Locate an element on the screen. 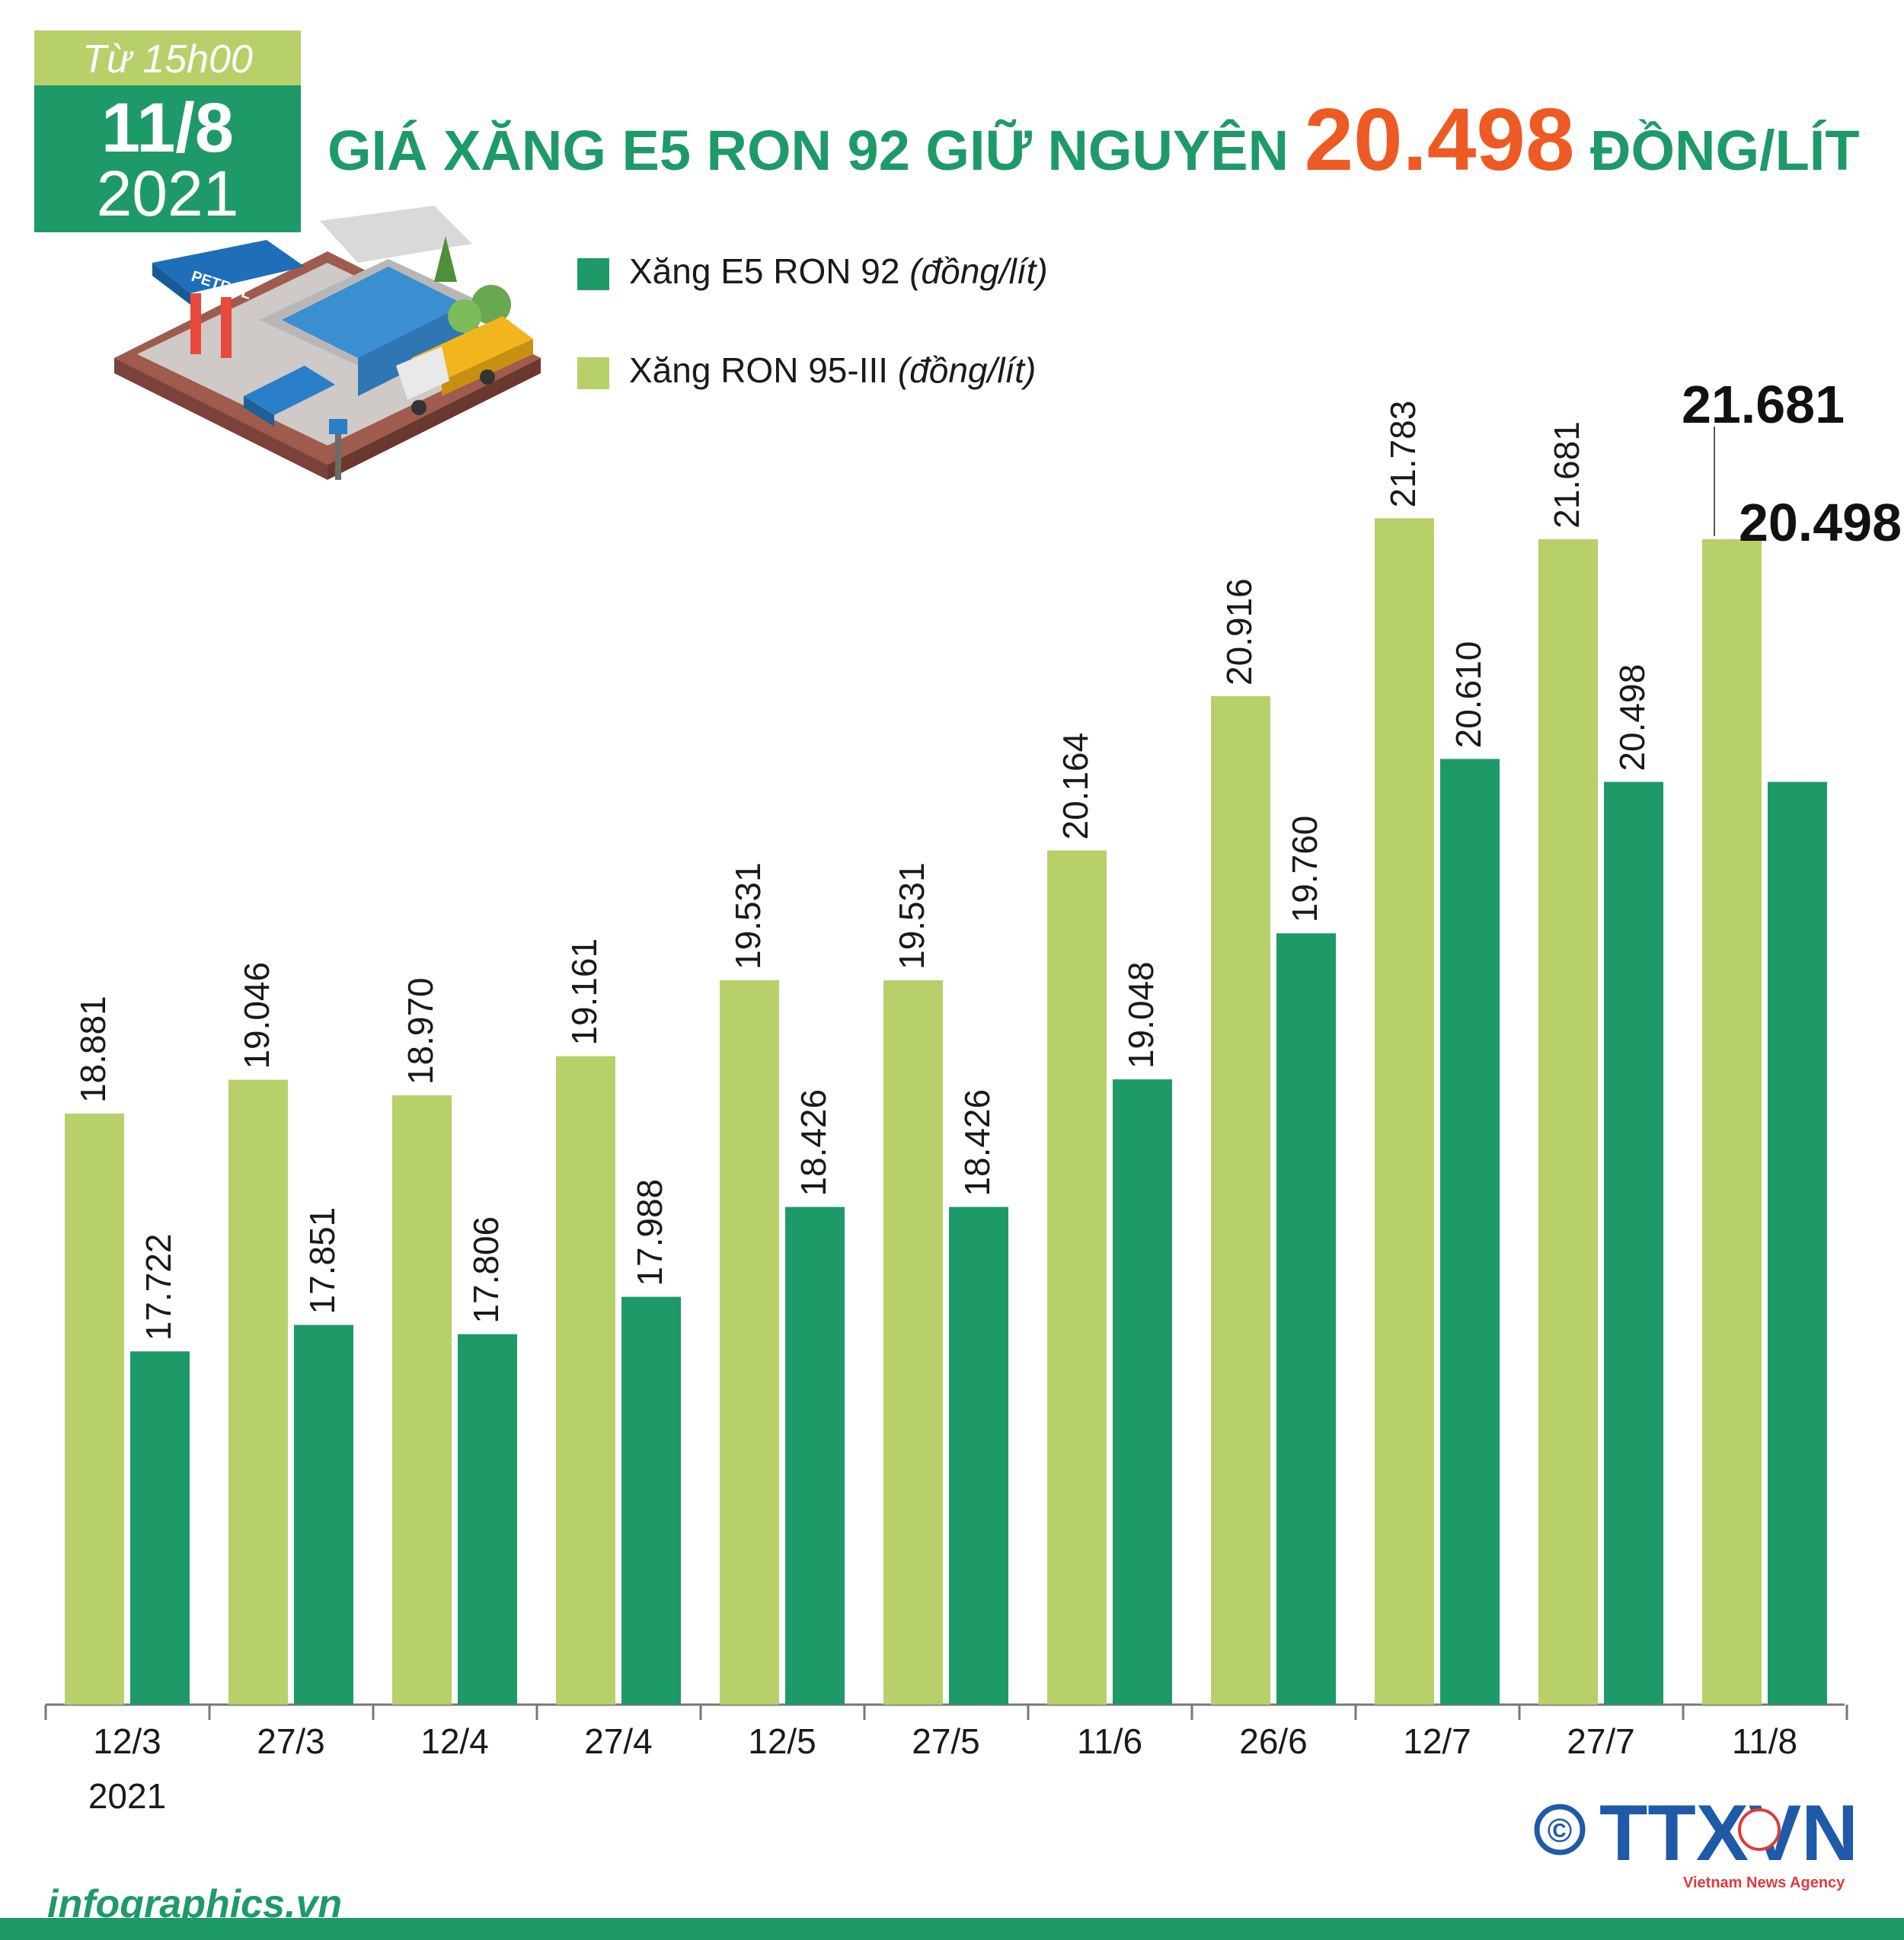  footer-site-link: infographics.vn is located at coordinates (195, 1904).